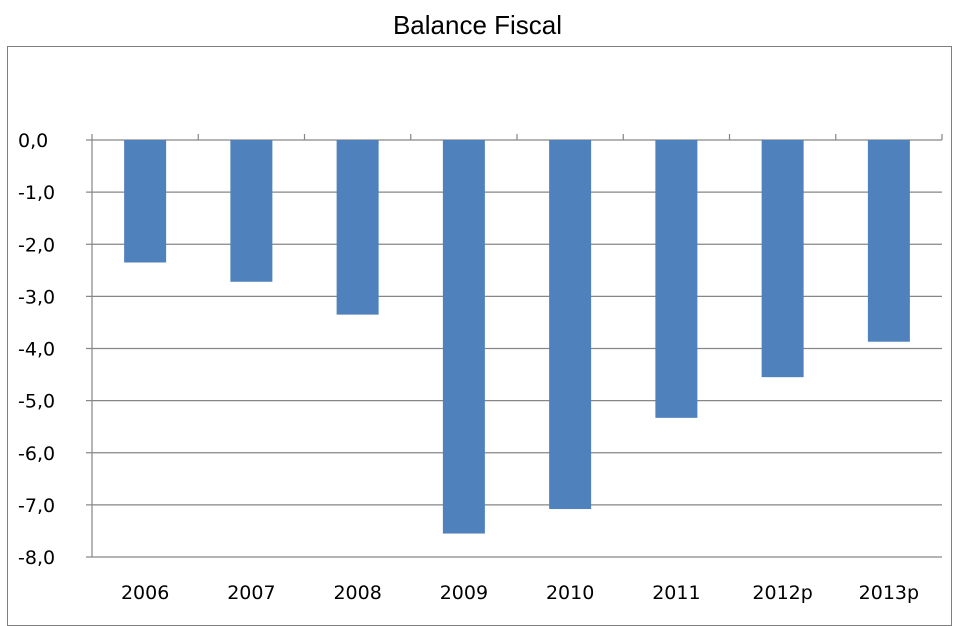 The image size is (955, 626). Describe the element at coordinates (463, 337) in the screenshot. I see `bar-2009` at that location.